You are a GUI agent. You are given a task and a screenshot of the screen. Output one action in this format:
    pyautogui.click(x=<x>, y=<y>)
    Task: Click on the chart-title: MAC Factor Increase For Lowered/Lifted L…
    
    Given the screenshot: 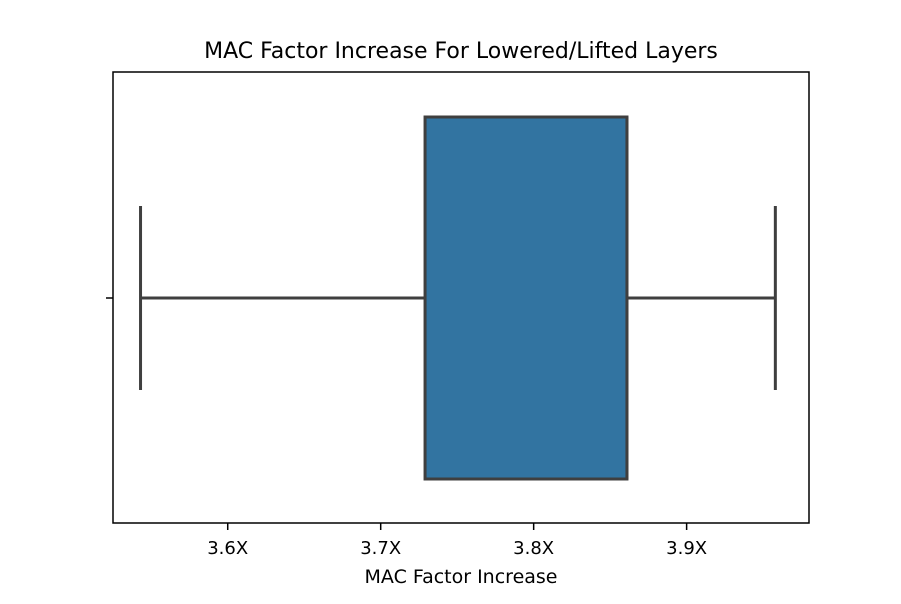 What is the action you would take?
    pyautogui.click(x=461, y=51)
    